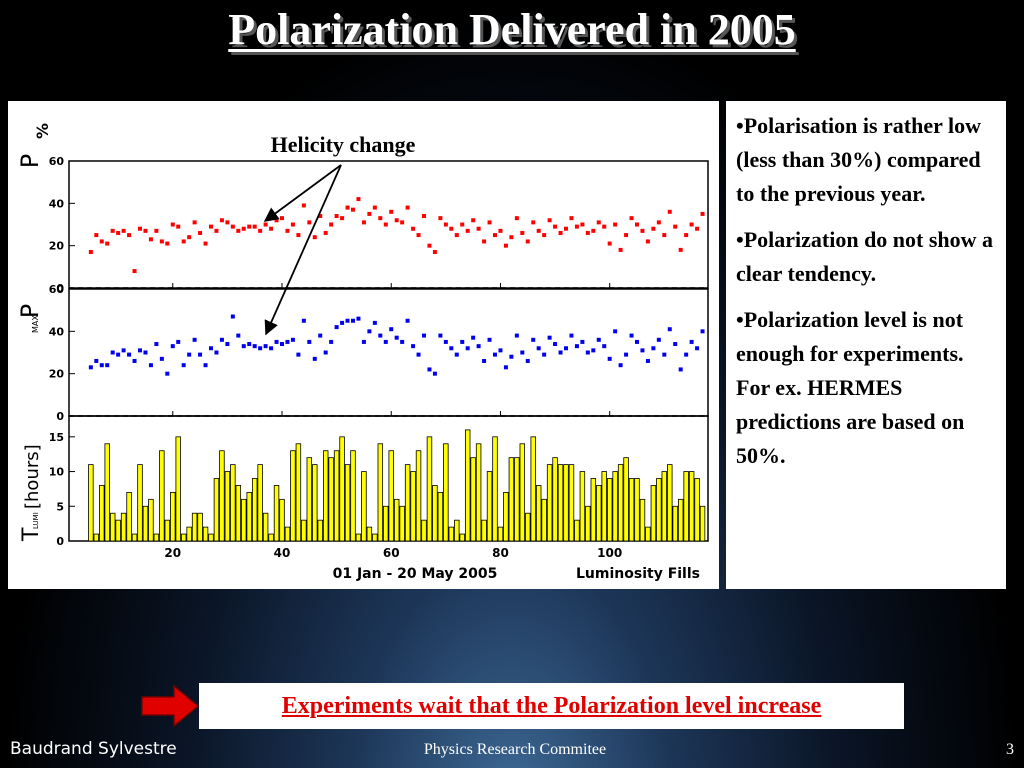 This screenshot has width=1024, height=768. What do you see at coordinates (36, 520) in the screenshot?
I see `panel3-ylabel-sub: LUMI` at bounding box center [36, 520].